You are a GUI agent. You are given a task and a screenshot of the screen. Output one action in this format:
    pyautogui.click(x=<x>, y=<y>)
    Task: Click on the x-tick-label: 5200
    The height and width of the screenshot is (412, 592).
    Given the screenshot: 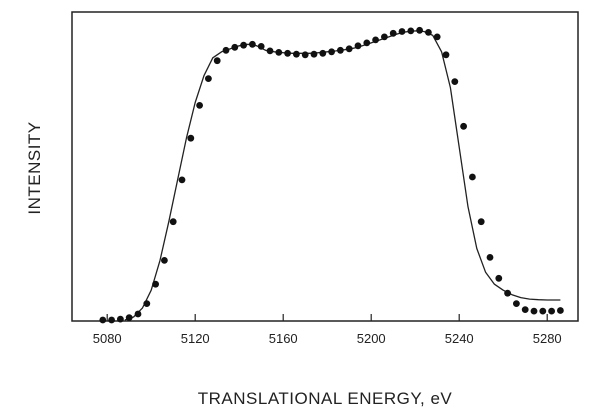 What is the action you would take?
    pyautogui.click(x=371, y=338)
    